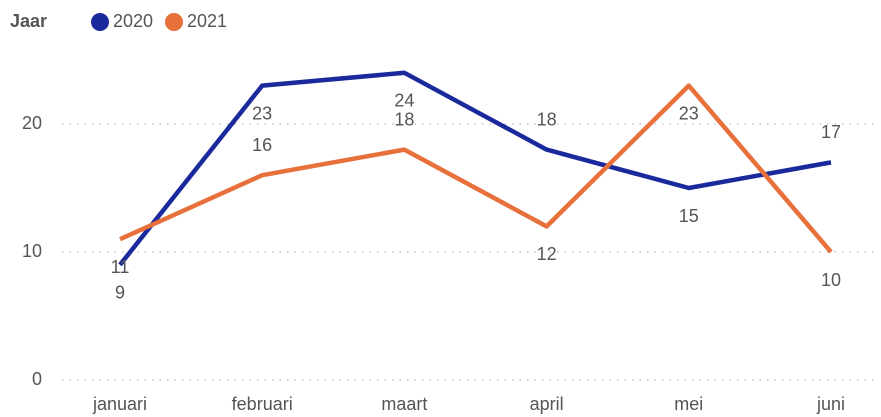 The image size is (881, 417). What do you see at coordinates (32, 123) in the screenshot?
I see `y-tick-label: 20` at bounding box center [32, 123].